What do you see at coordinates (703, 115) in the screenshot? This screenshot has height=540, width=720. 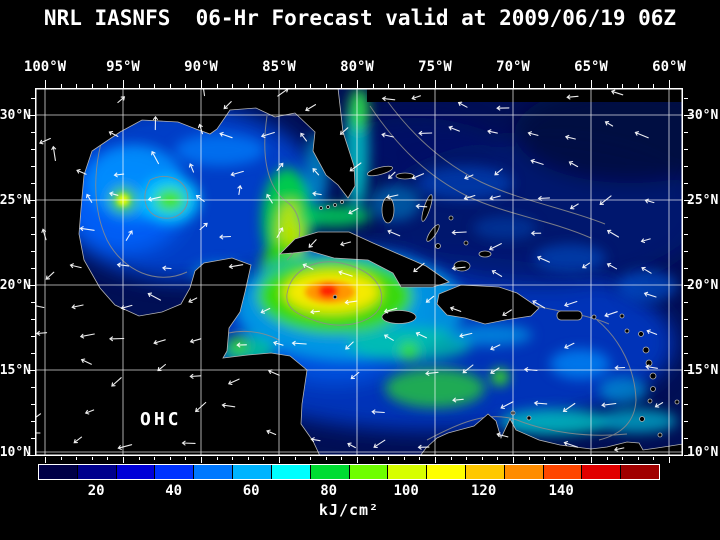 I see `lat-tick-label: 30°N` at bounding box center [703, 115].